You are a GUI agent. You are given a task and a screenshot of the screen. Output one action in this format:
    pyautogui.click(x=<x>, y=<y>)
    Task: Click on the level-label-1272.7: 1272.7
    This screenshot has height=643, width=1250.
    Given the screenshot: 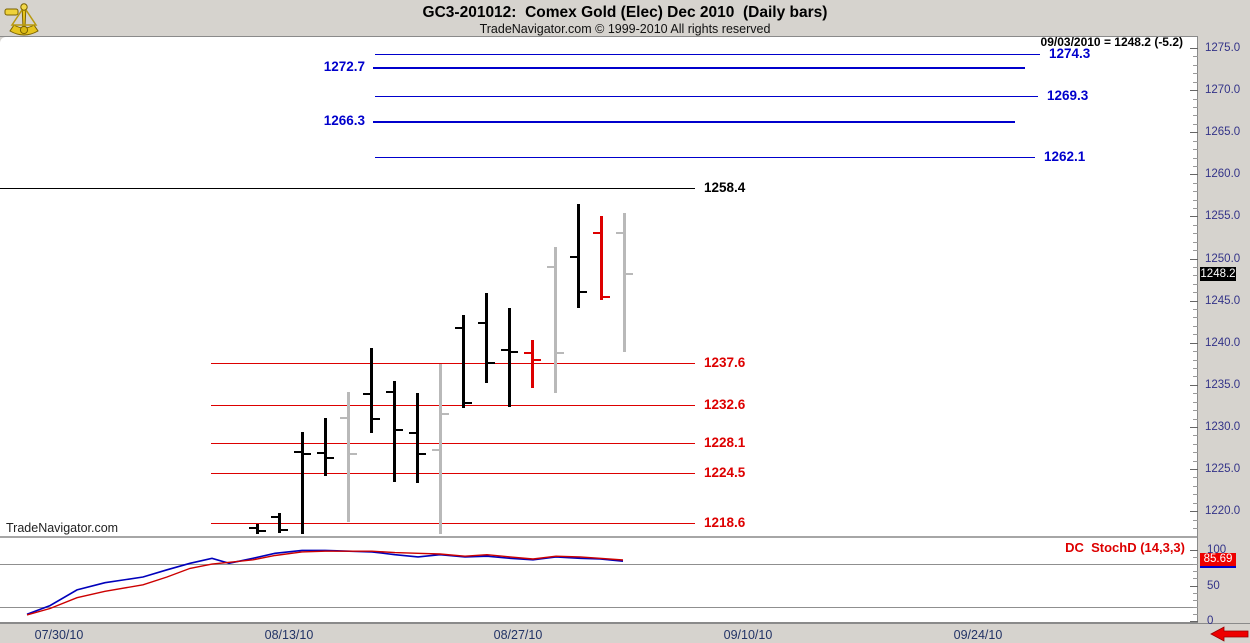 What is the action you would take?
    pyautogui.click(x=344, y=66)
    